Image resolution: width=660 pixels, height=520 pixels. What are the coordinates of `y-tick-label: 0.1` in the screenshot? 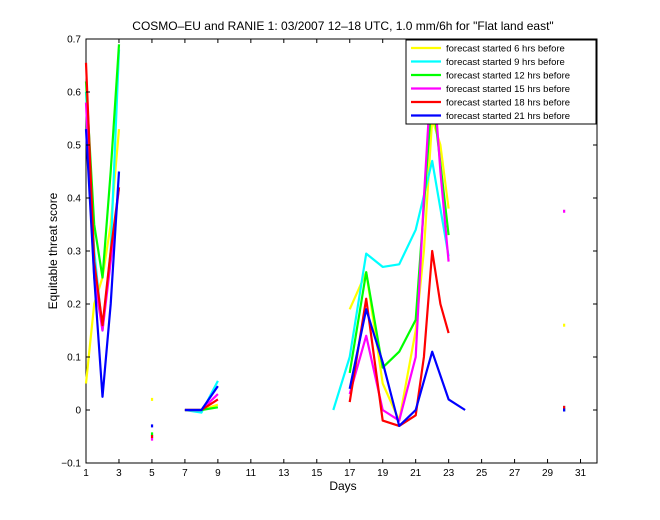 It's located at (74, 358).